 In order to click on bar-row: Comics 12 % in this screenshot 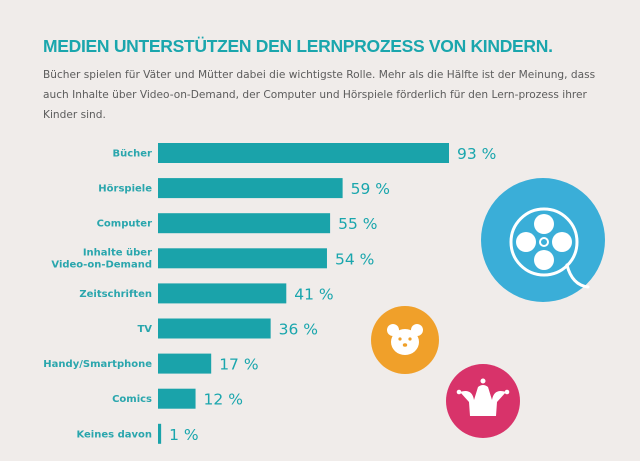, I will do `click(177, 398)`.